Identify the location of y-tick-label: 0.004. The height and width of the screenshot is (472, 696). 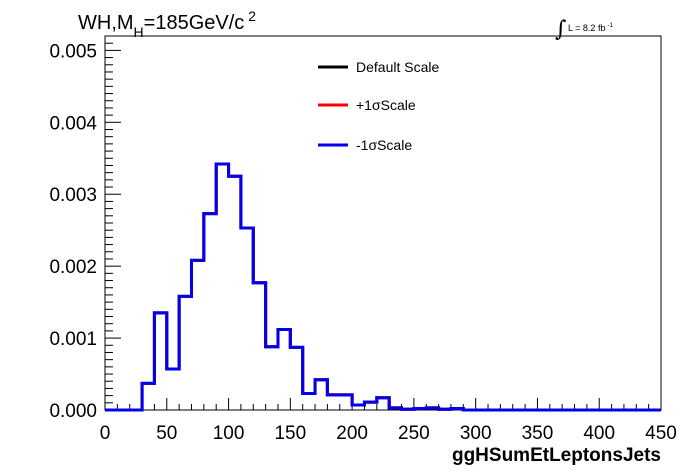
(73, 123).